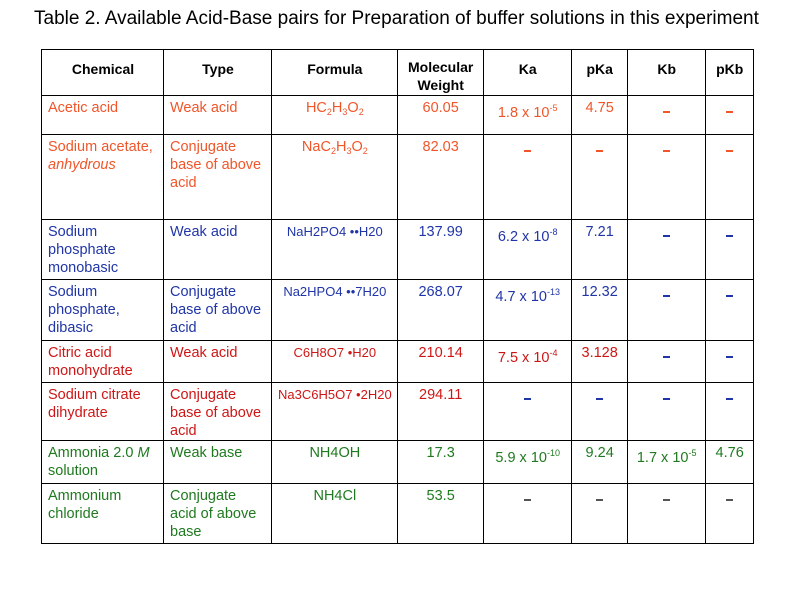 This screenshot has height=592, width=809. Describe the element at coordinates (599, 310) in the screenshot. I see `cell-pka: 12.32` at that location.